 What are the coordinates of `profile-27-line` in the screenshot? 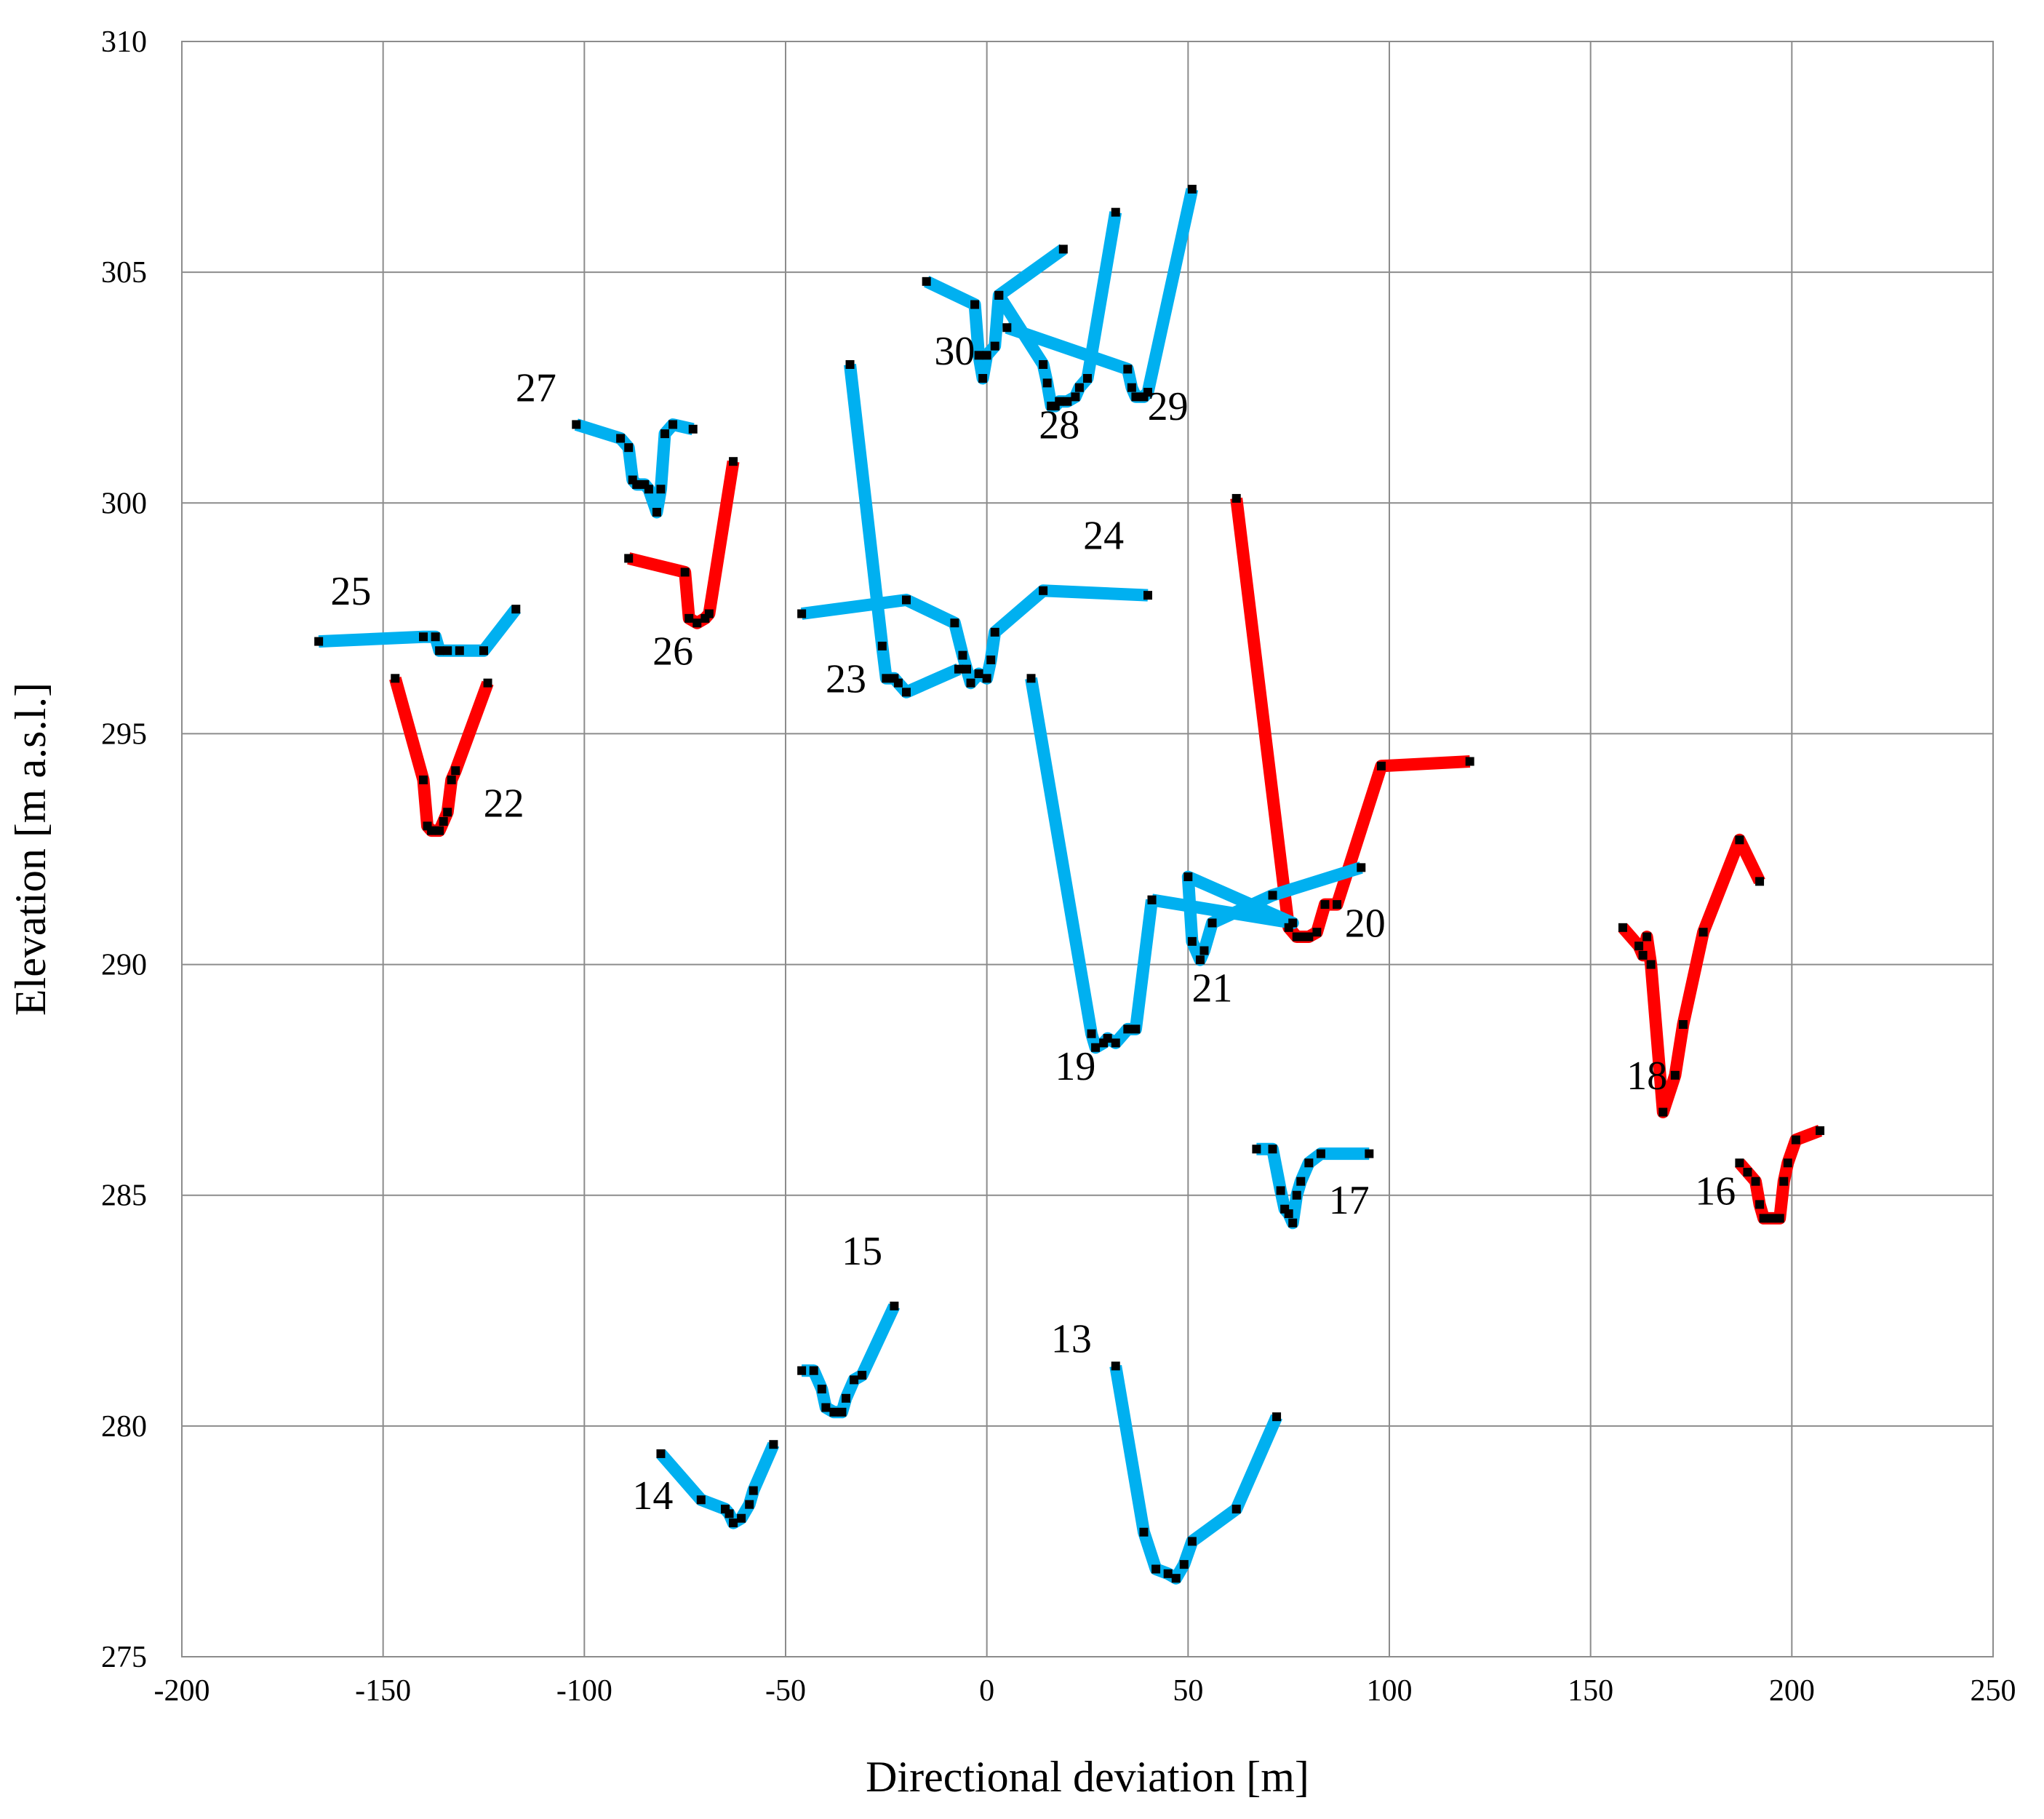 It's located at (634, 469).